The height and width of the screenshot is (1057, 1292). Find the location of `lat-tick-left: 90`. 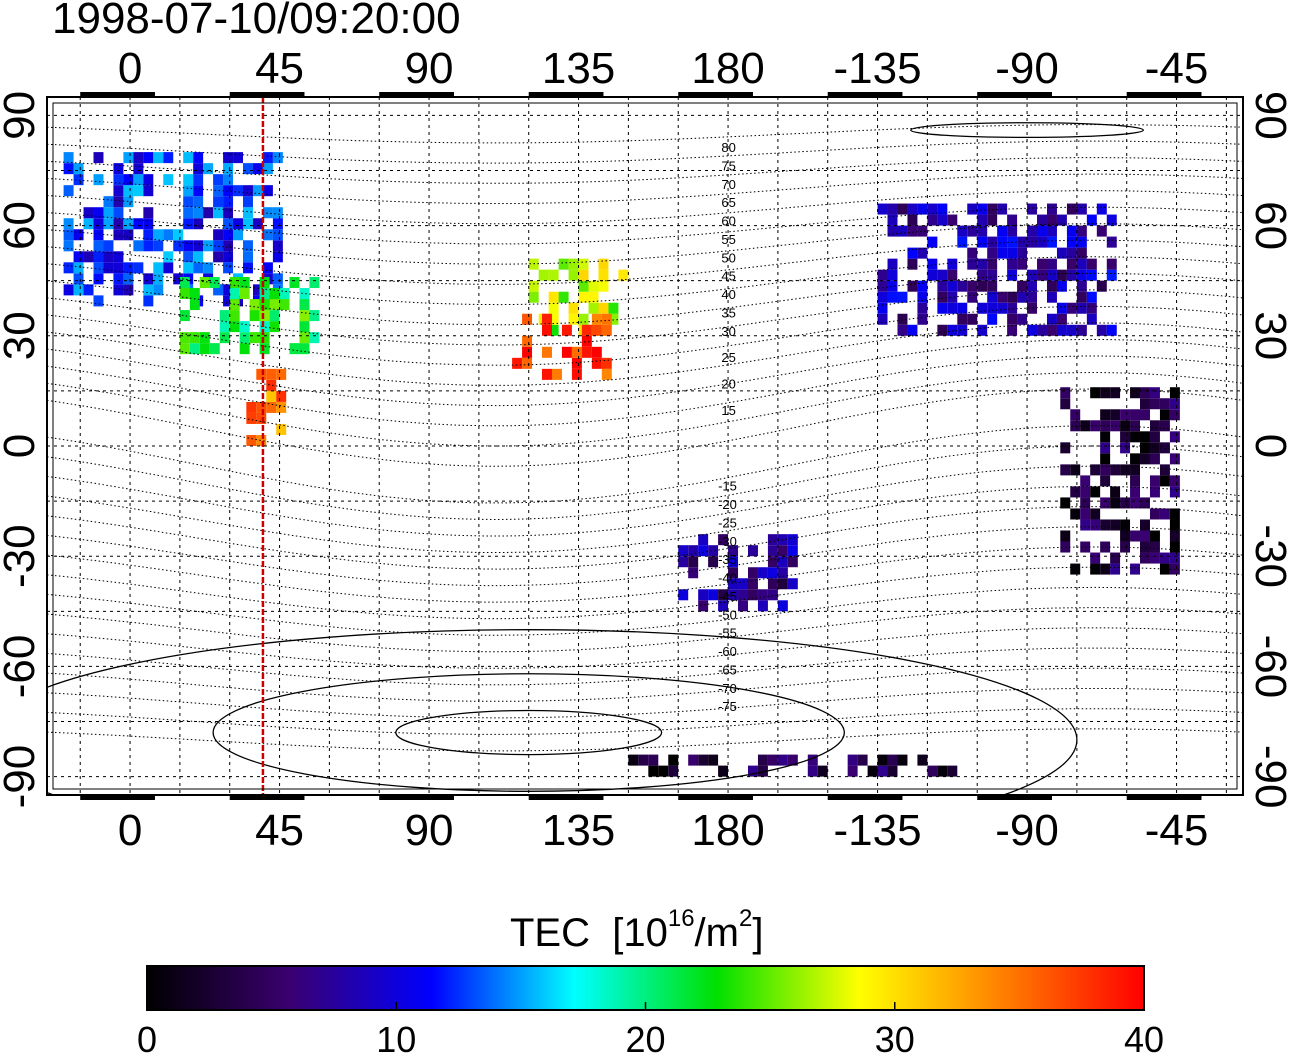

lat-tick-left: 90 is located at coordinates (22, 115).